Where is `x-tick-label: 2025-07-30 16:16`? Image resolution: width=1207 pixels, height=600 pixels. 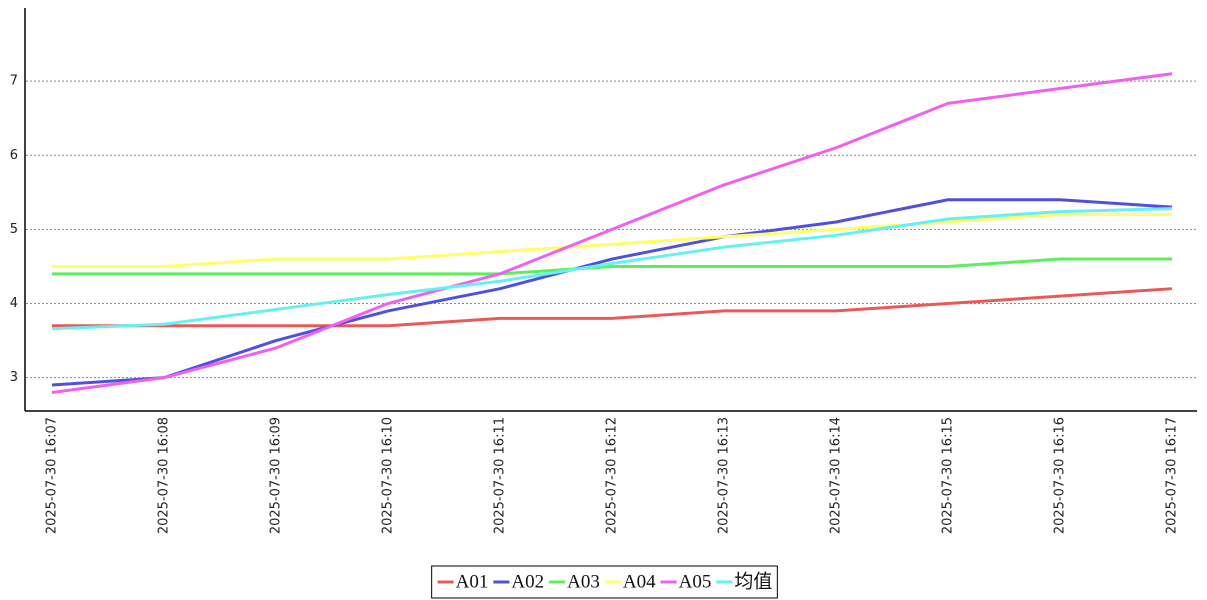
x-tick-label: 2025-07-30 16:16 is located at coordinates (1060, 475).